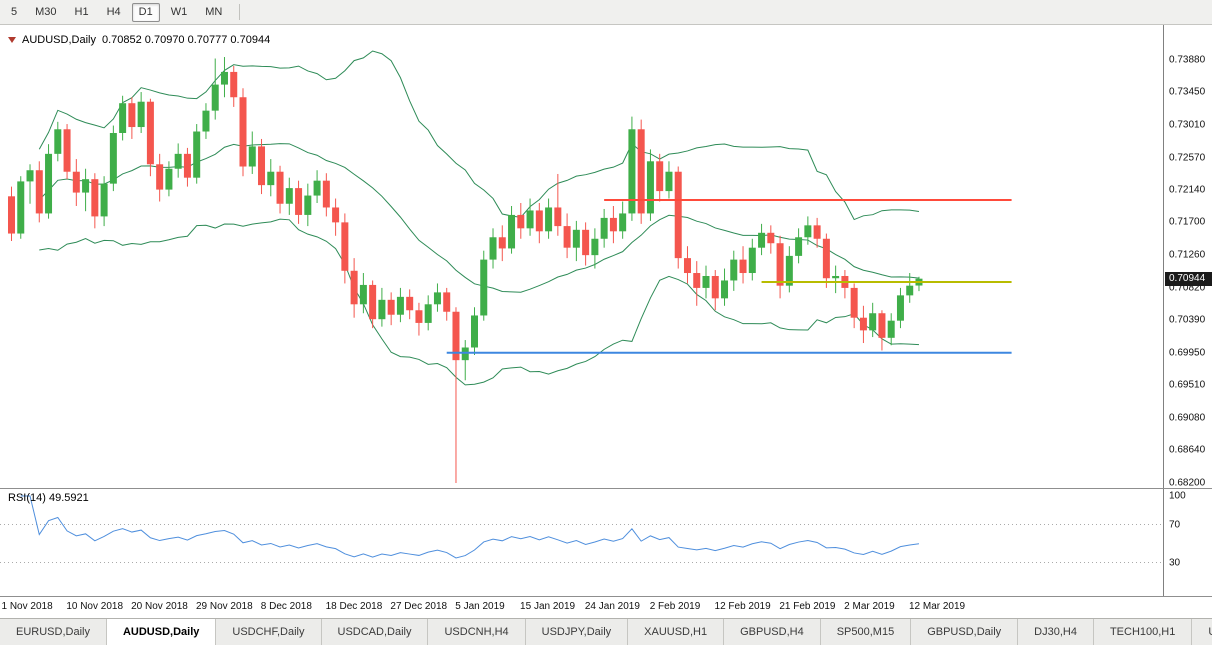 This screenshot has height=645, width=1212. Describe the element at coordinates (1187, 417) in the screenshot. I see `price-axis-label: 0.69080` at that location.